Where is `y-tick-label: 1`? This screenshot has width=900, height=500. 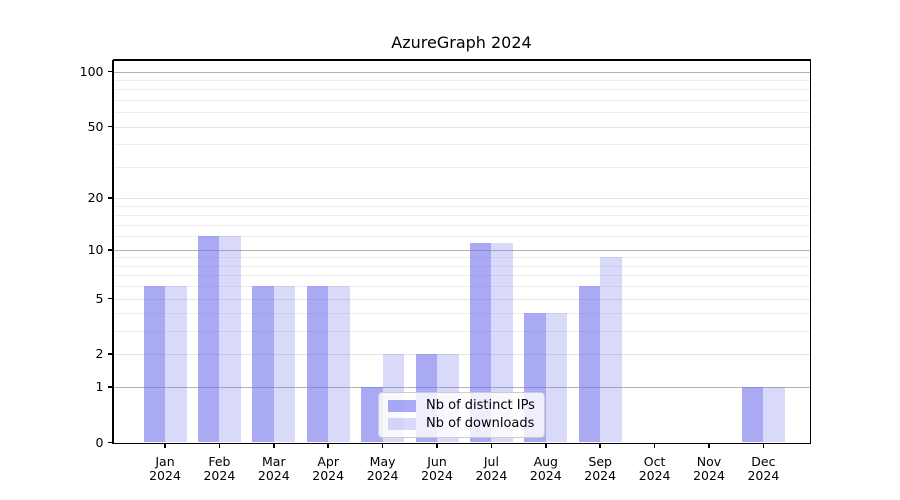 y-tick-label: 1 is located at coordinates (99, 386).